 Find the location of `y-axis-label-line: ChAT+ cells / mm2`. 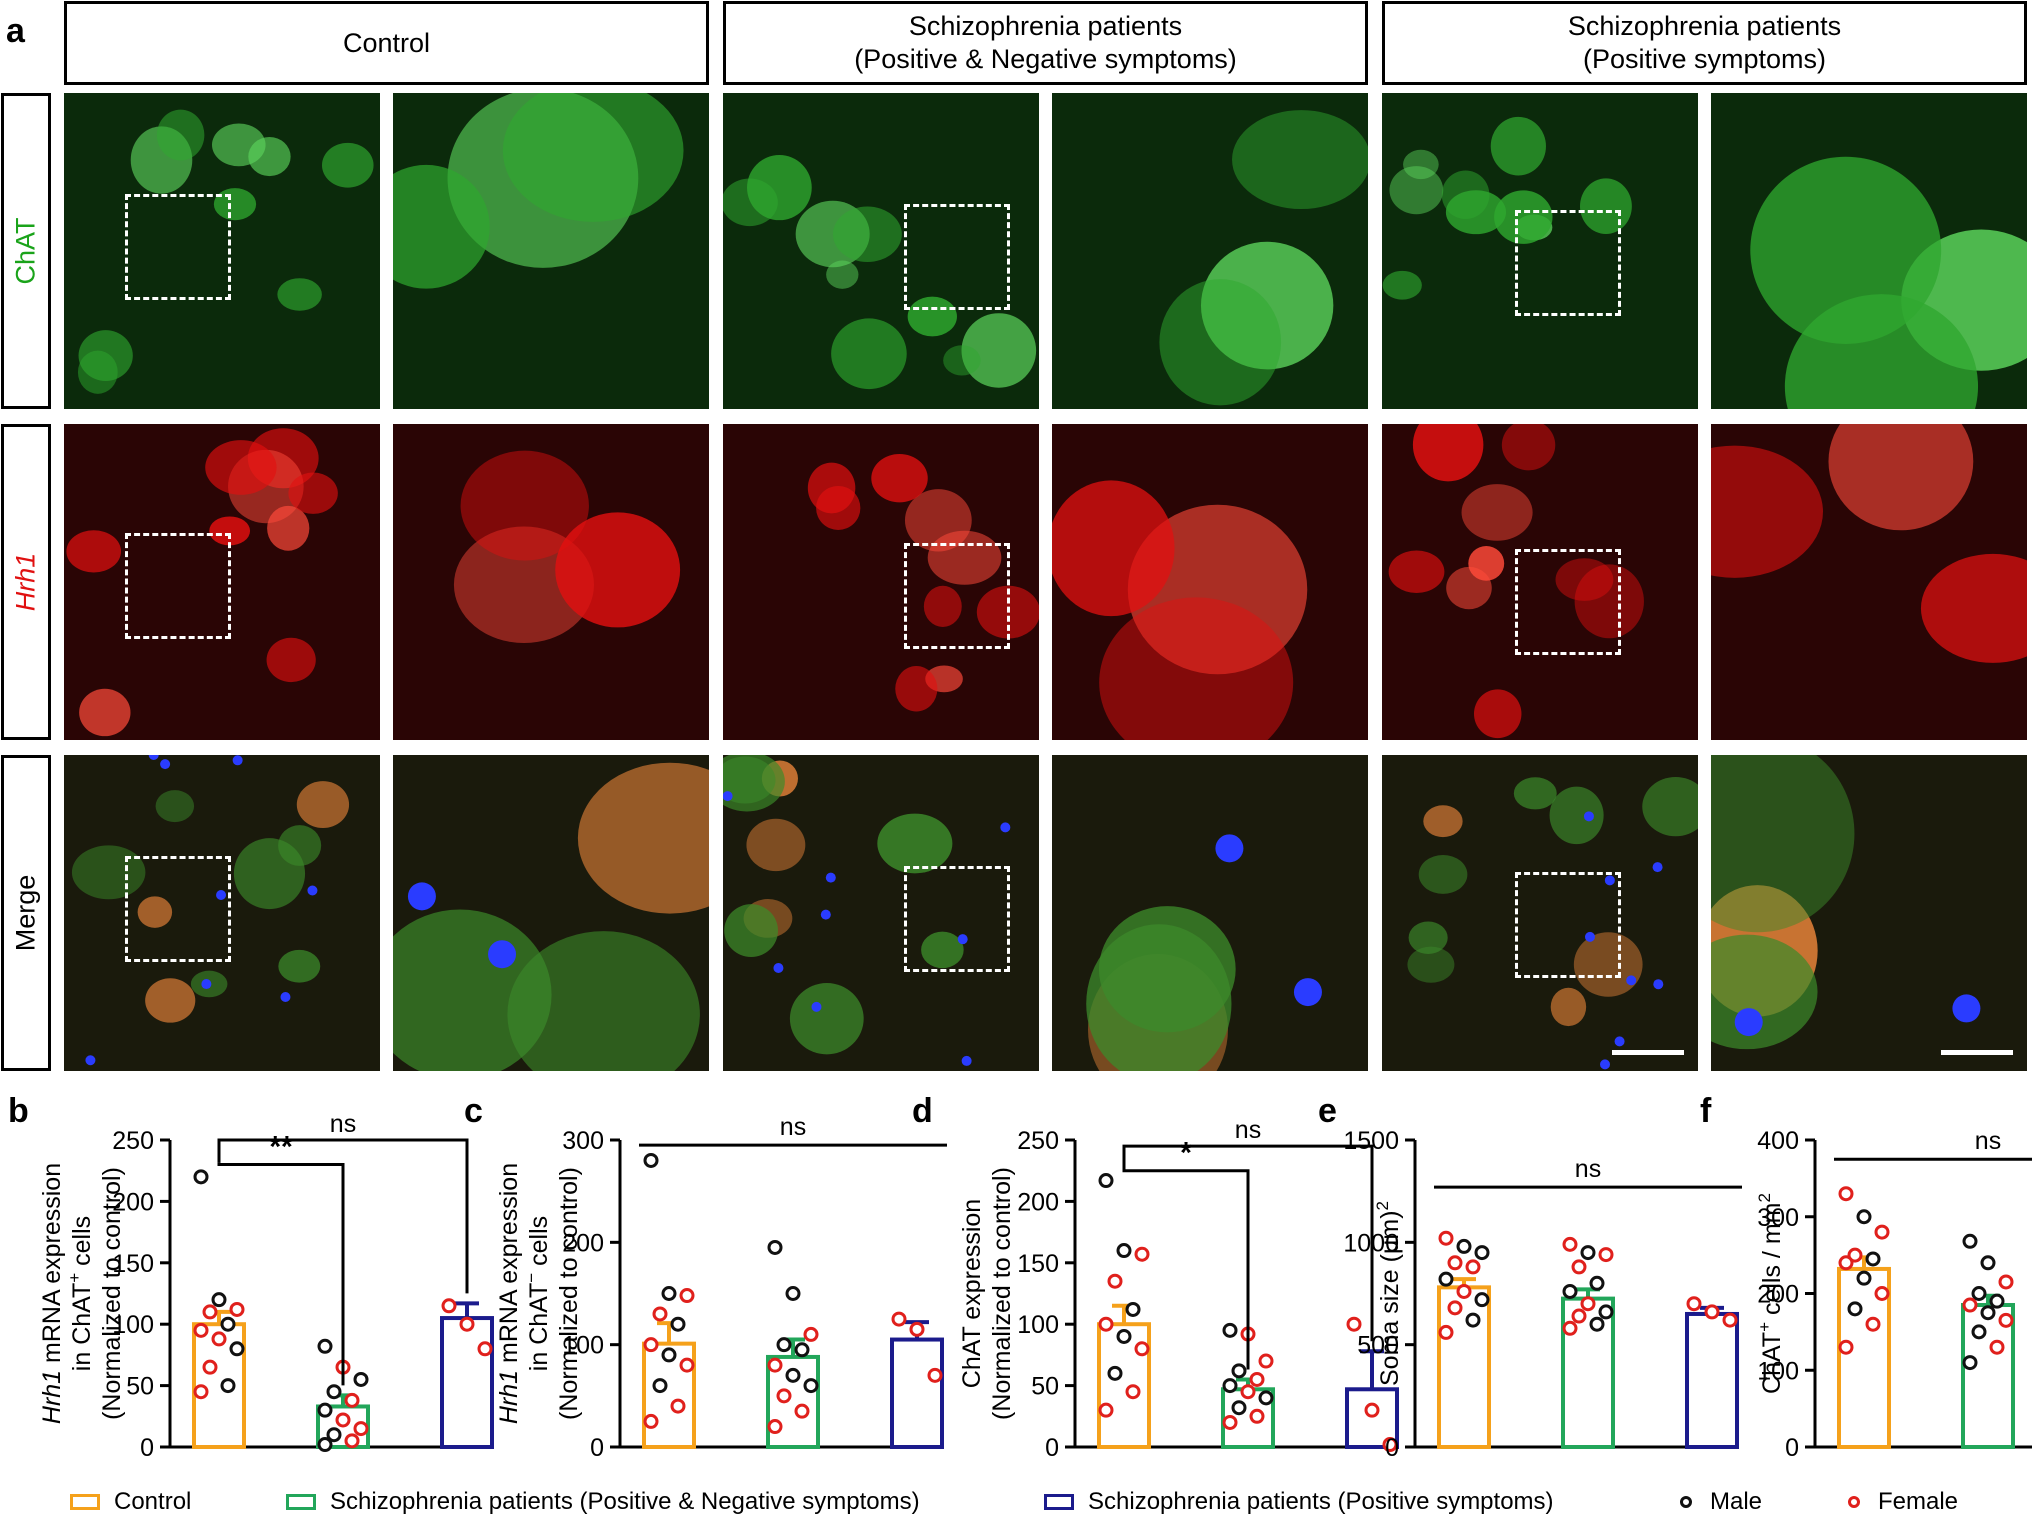

y-axis-label-line: ChAT+ cells / mm2 is located at coordinates (1770, 1293).